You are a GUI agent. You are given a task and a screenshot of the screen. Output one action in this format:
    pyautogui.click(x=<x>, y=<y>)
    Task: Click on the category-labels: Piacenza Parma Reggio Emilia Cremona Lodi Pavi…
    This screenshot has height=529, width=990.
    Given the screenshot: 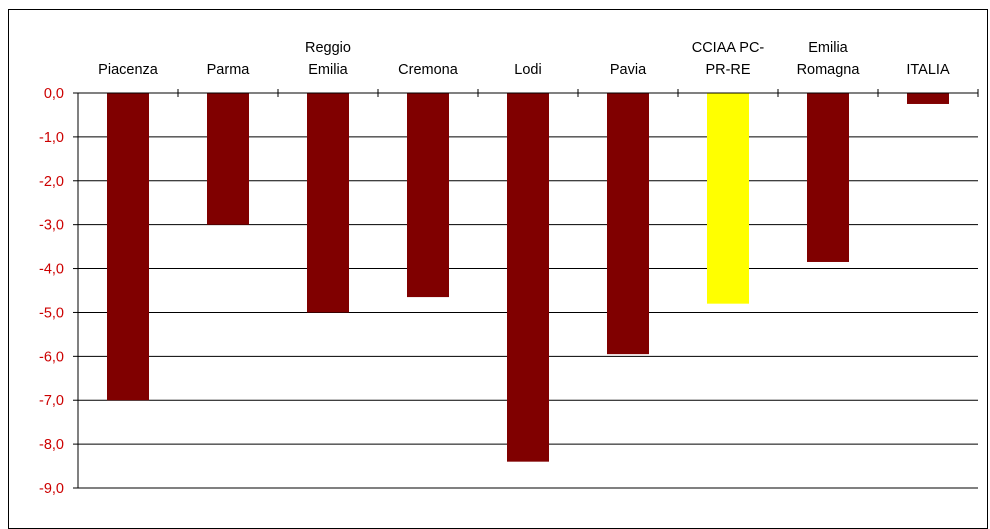 What is the action you would take?
    pyautogui.click(x=524, y=59)
    